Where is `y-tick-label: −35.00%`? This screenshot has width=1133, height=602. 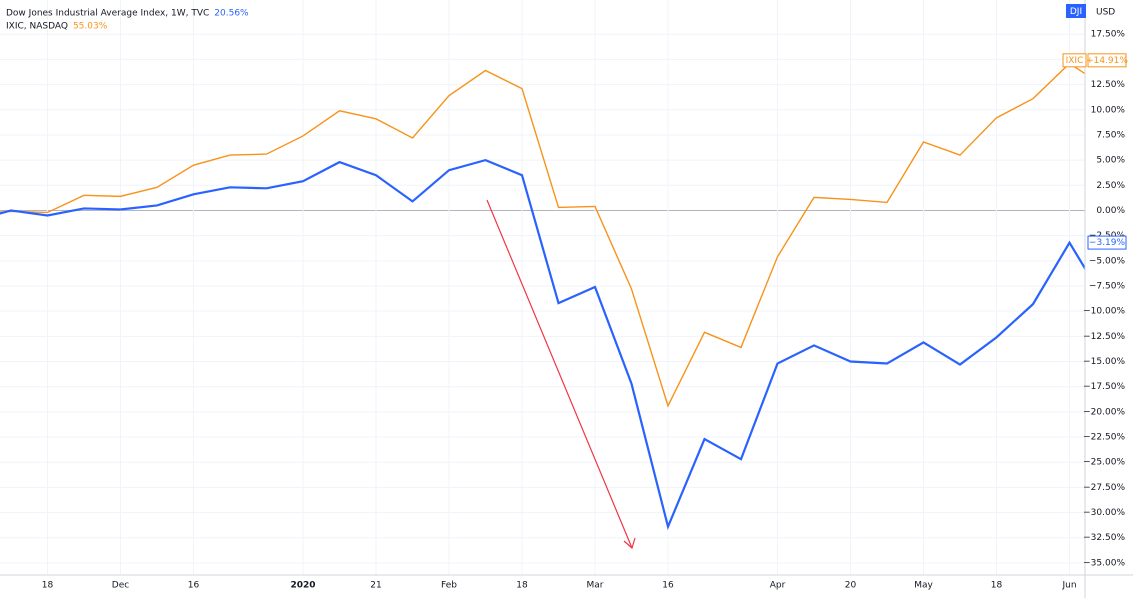
y-tick-label: −35.00% is located at coordinates (1104, 563).